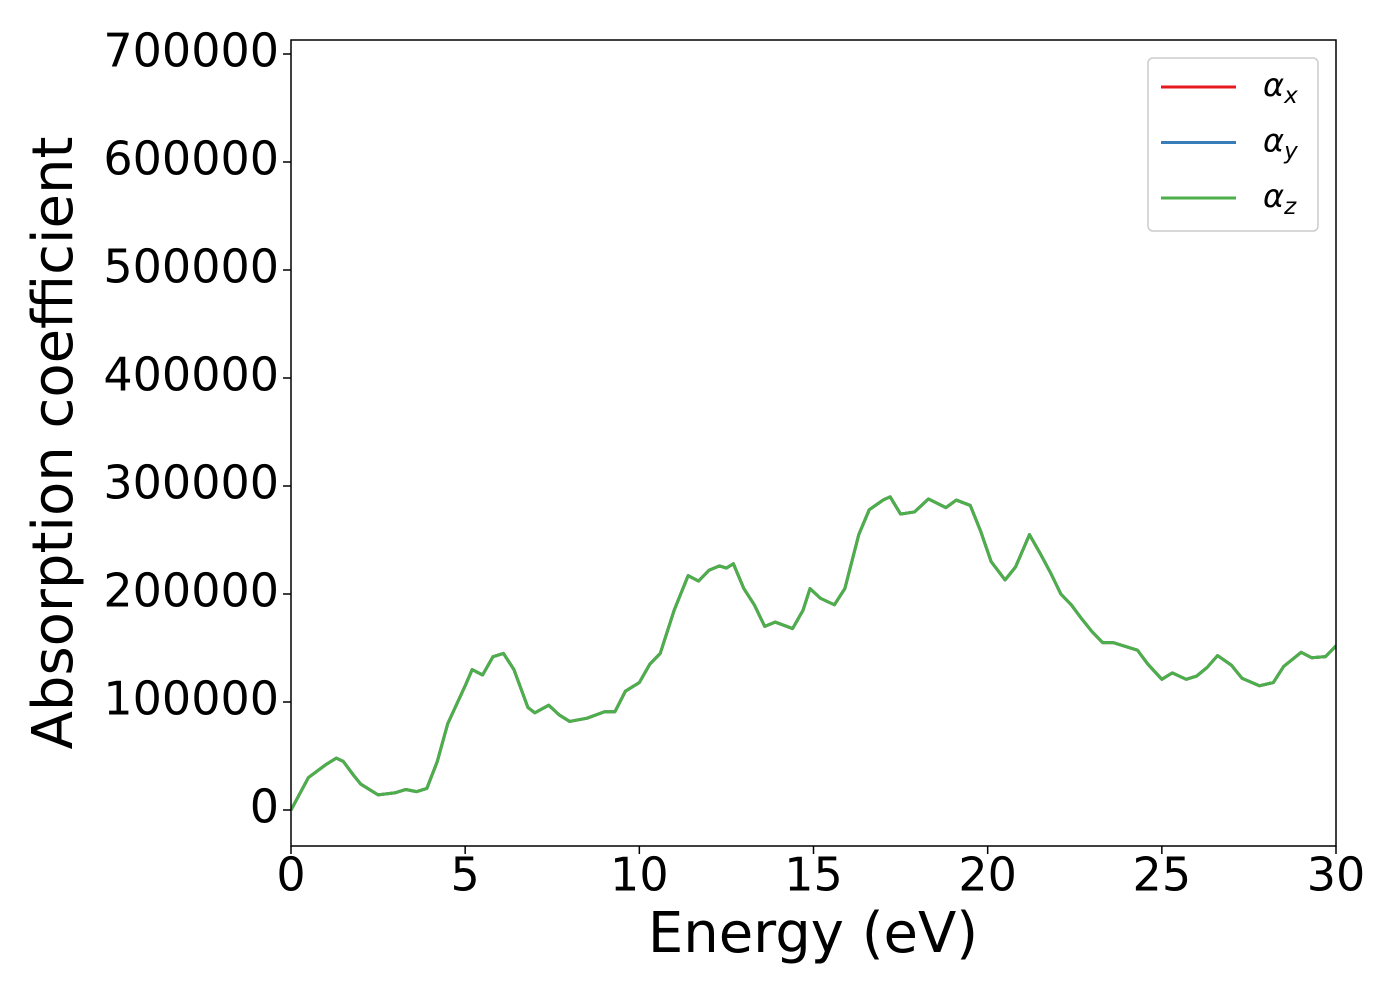  Describe the element at coordinates (1233, 144) in the screenshot. I see `legend-box` at that location.